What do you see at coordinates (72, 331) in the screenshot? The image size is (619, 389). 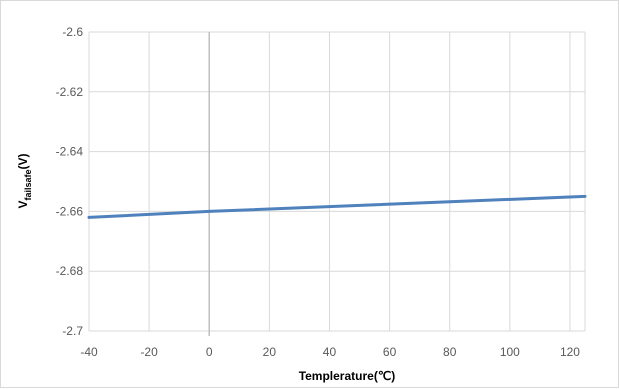 I see `y-tick-label: -2.7` at bounding box center [72, 331].